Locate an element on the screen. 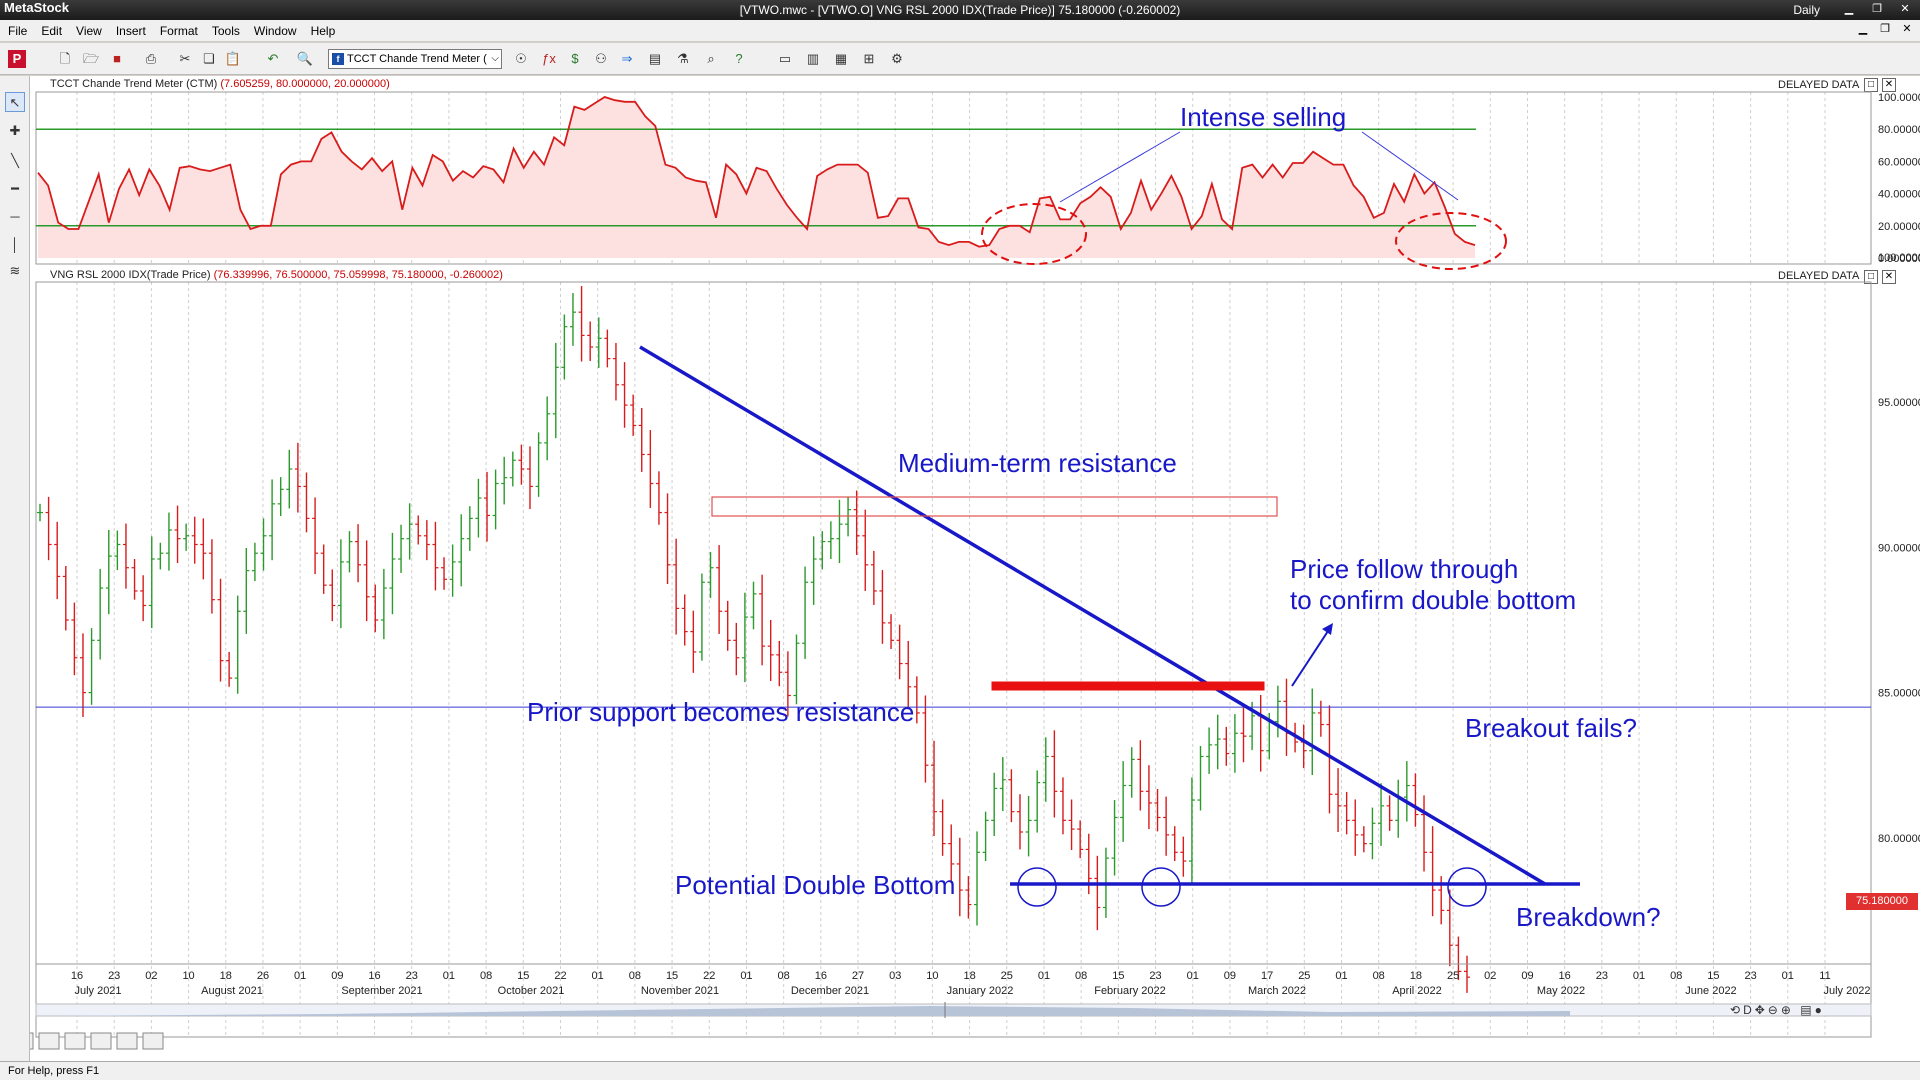 The height and width of the screenshot is (1080, 1920). close-icon: ✕ is located at coordinates (1905, 9).